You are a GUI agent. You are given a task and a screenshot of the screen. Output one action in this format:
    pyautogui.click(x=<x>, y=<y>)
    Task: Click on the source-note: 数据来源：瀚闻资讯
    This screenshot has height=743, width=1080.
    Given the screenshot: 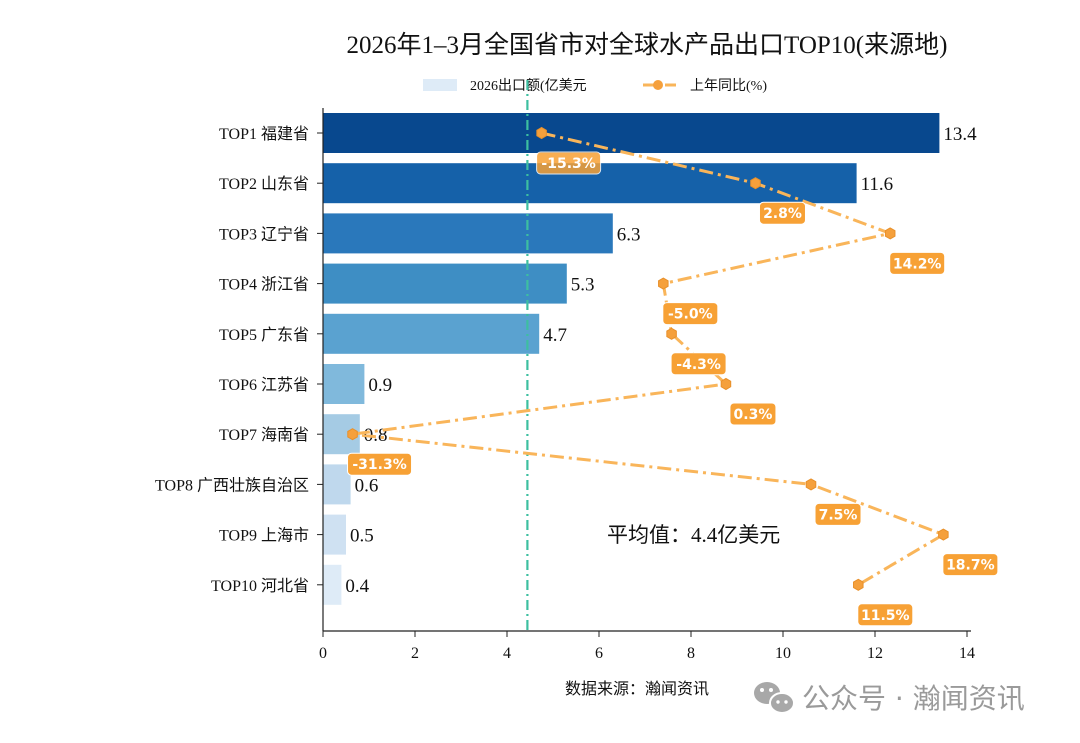 What is the action you would take?
    pyautogui.click(x=637, y=689)
    